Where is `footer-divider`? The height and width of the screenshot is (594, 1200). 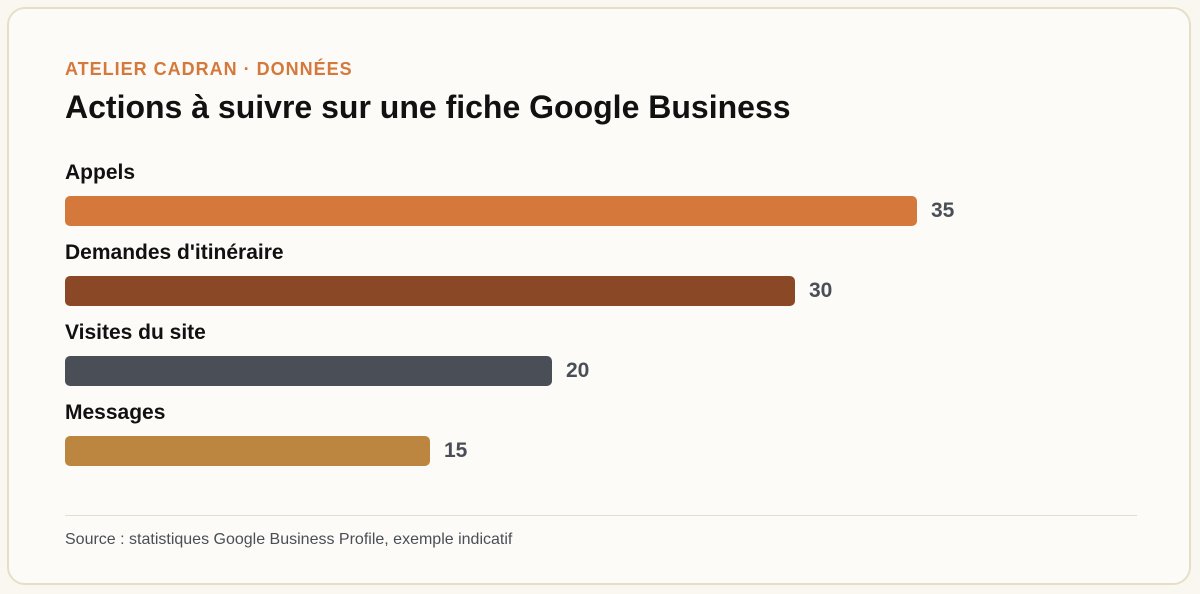 footer-divider is located at coordinates (601, 515).